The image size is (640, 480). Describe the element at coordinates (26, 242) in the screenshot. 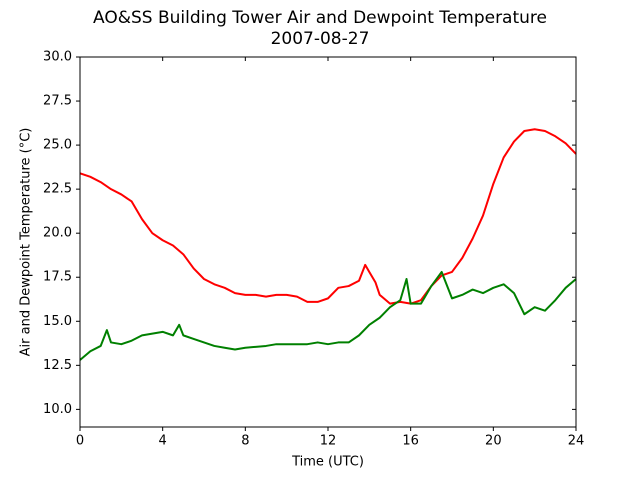

I see `y-axis-label: Air and Dewpoint Temperature (°C)` at that location.